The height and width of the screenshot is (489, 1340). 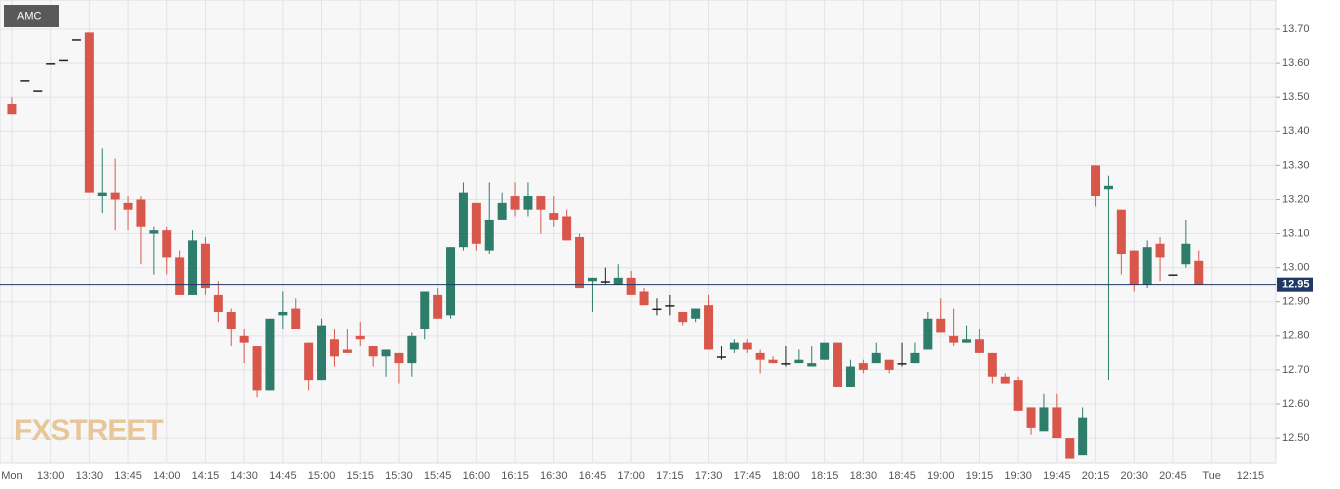 What do you see at coordinates (360, 476) in the screenshot?
I see `x-tick-label: 15:15` at bounding box center [360, 476].